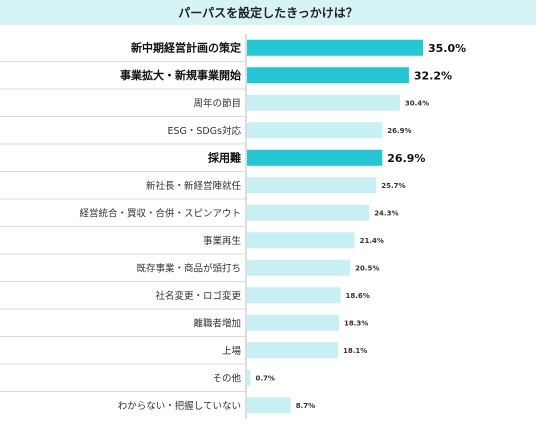 Image resolution: width=536 pixels, height=426 pixels. I want to click on chart-title: パーパスを設定したきっかけは？, so click(268, 13).